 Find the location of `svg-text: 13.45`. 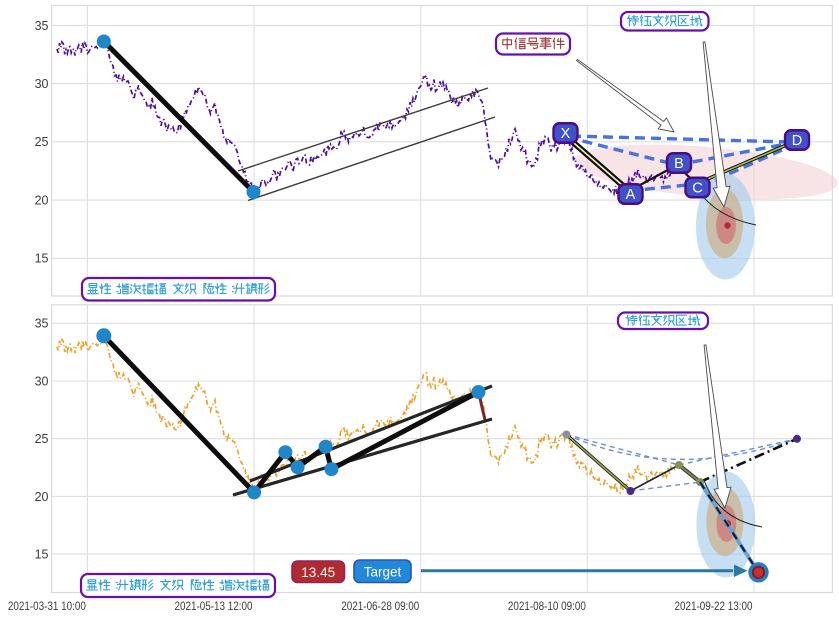

svg-text: 13.45 is located at coordinates (318, 572).